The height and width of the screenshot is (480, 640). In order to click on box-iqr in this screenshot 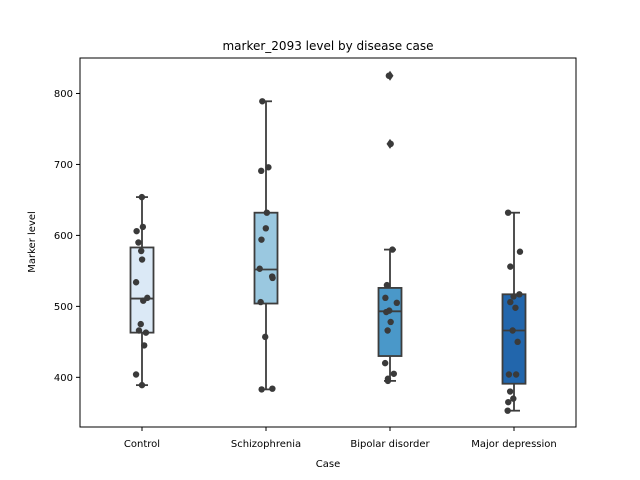, I will do `click(142, 290)`.